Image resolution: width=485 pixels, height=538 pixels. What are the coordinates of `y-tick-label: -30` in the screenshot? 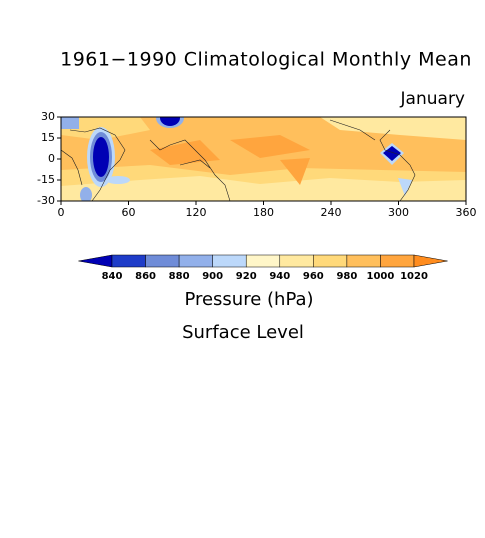 It's located at (46, 200).